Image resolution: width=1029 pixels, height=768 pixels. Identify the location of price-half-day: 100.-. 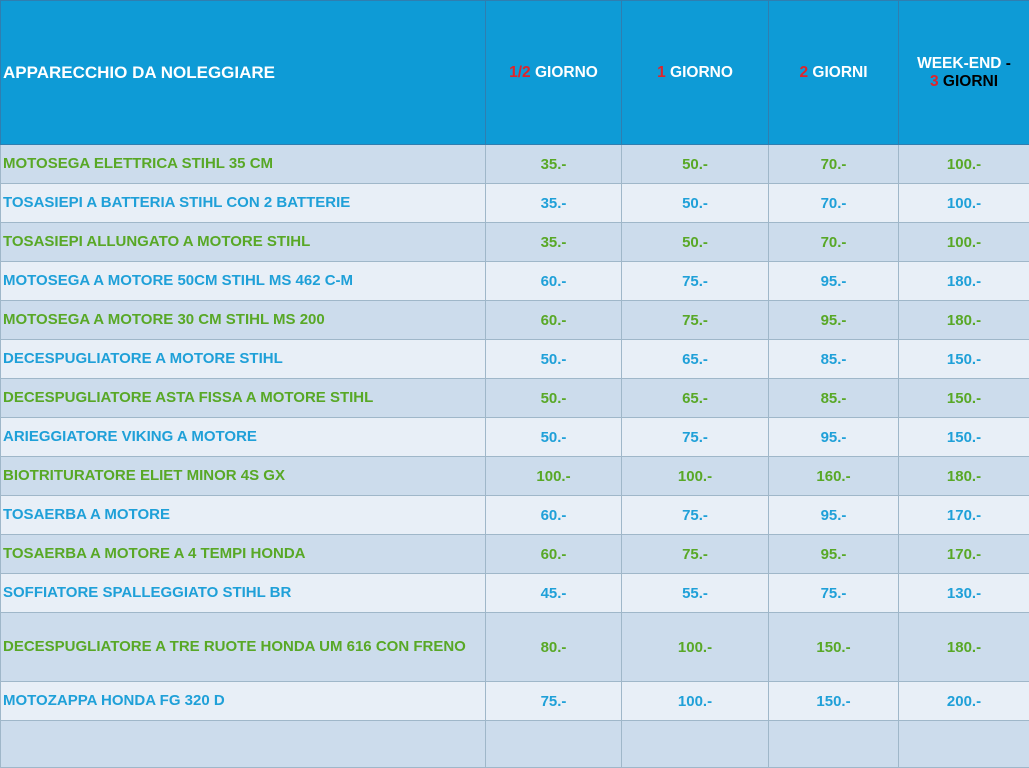
(553, 476).